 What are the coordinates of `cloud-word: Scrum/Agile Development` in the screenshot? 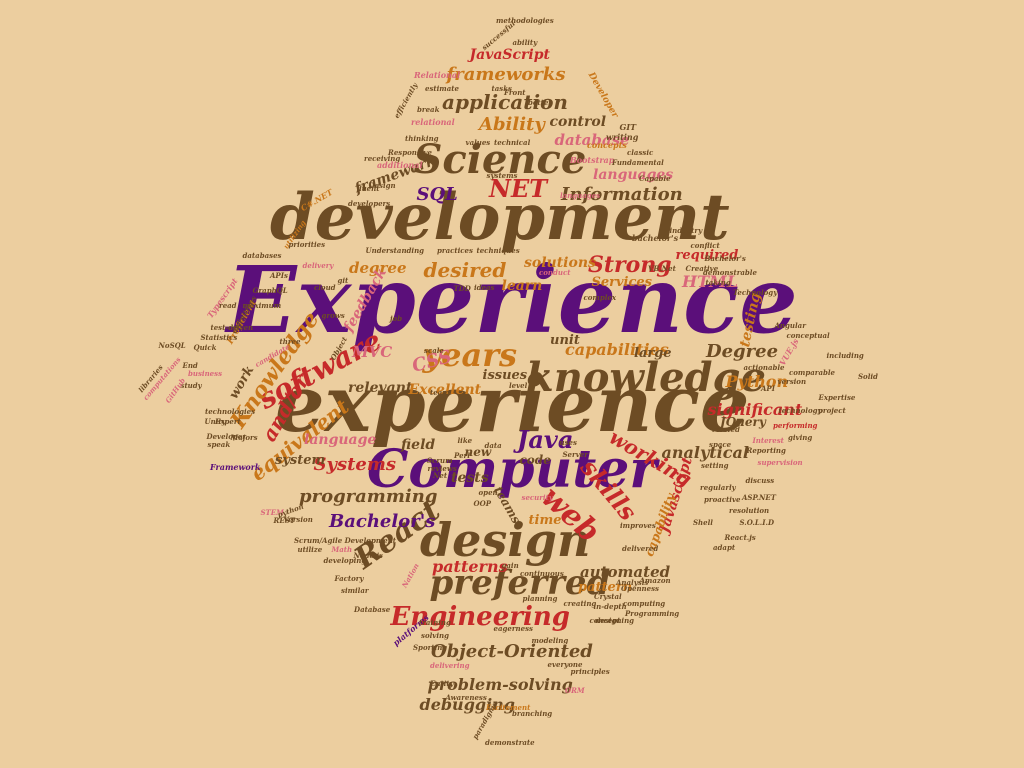 It's located at (345, 540).